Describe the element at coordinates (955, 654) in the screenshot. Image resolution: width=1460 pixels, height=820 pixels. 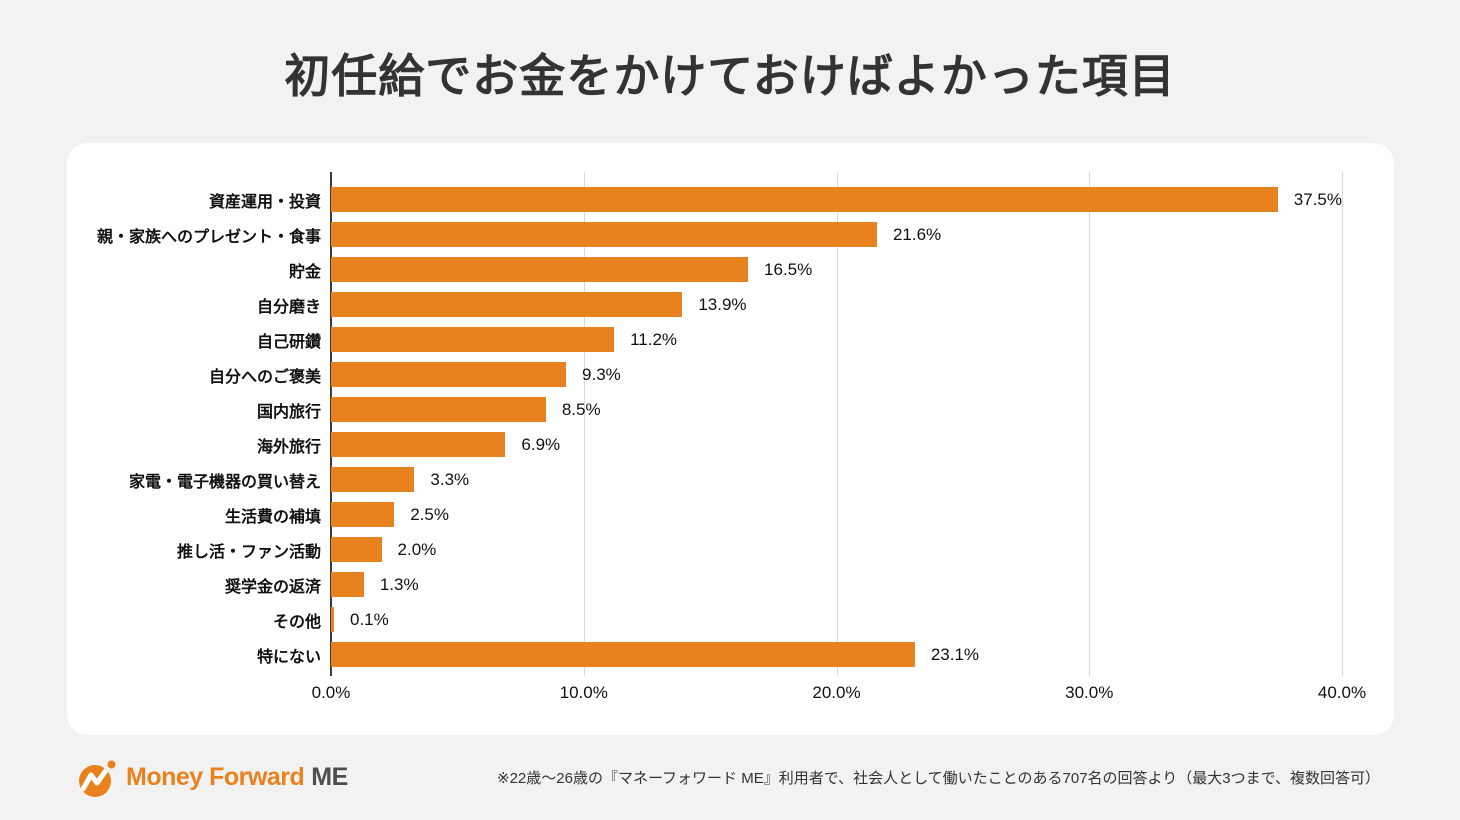
I see `value-label: 23.1%` at that location.